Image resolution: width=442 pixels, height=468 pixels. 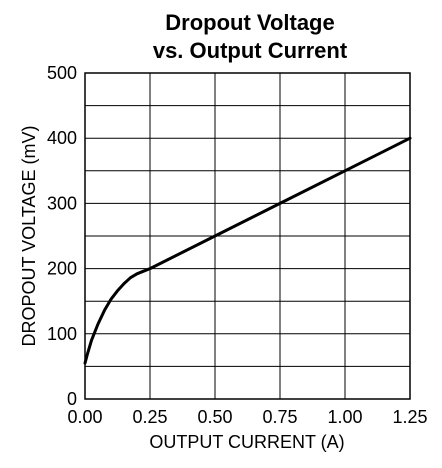 I want to click on chart-title-line-1: Dropout Voltage, so click(x=249, y=22).